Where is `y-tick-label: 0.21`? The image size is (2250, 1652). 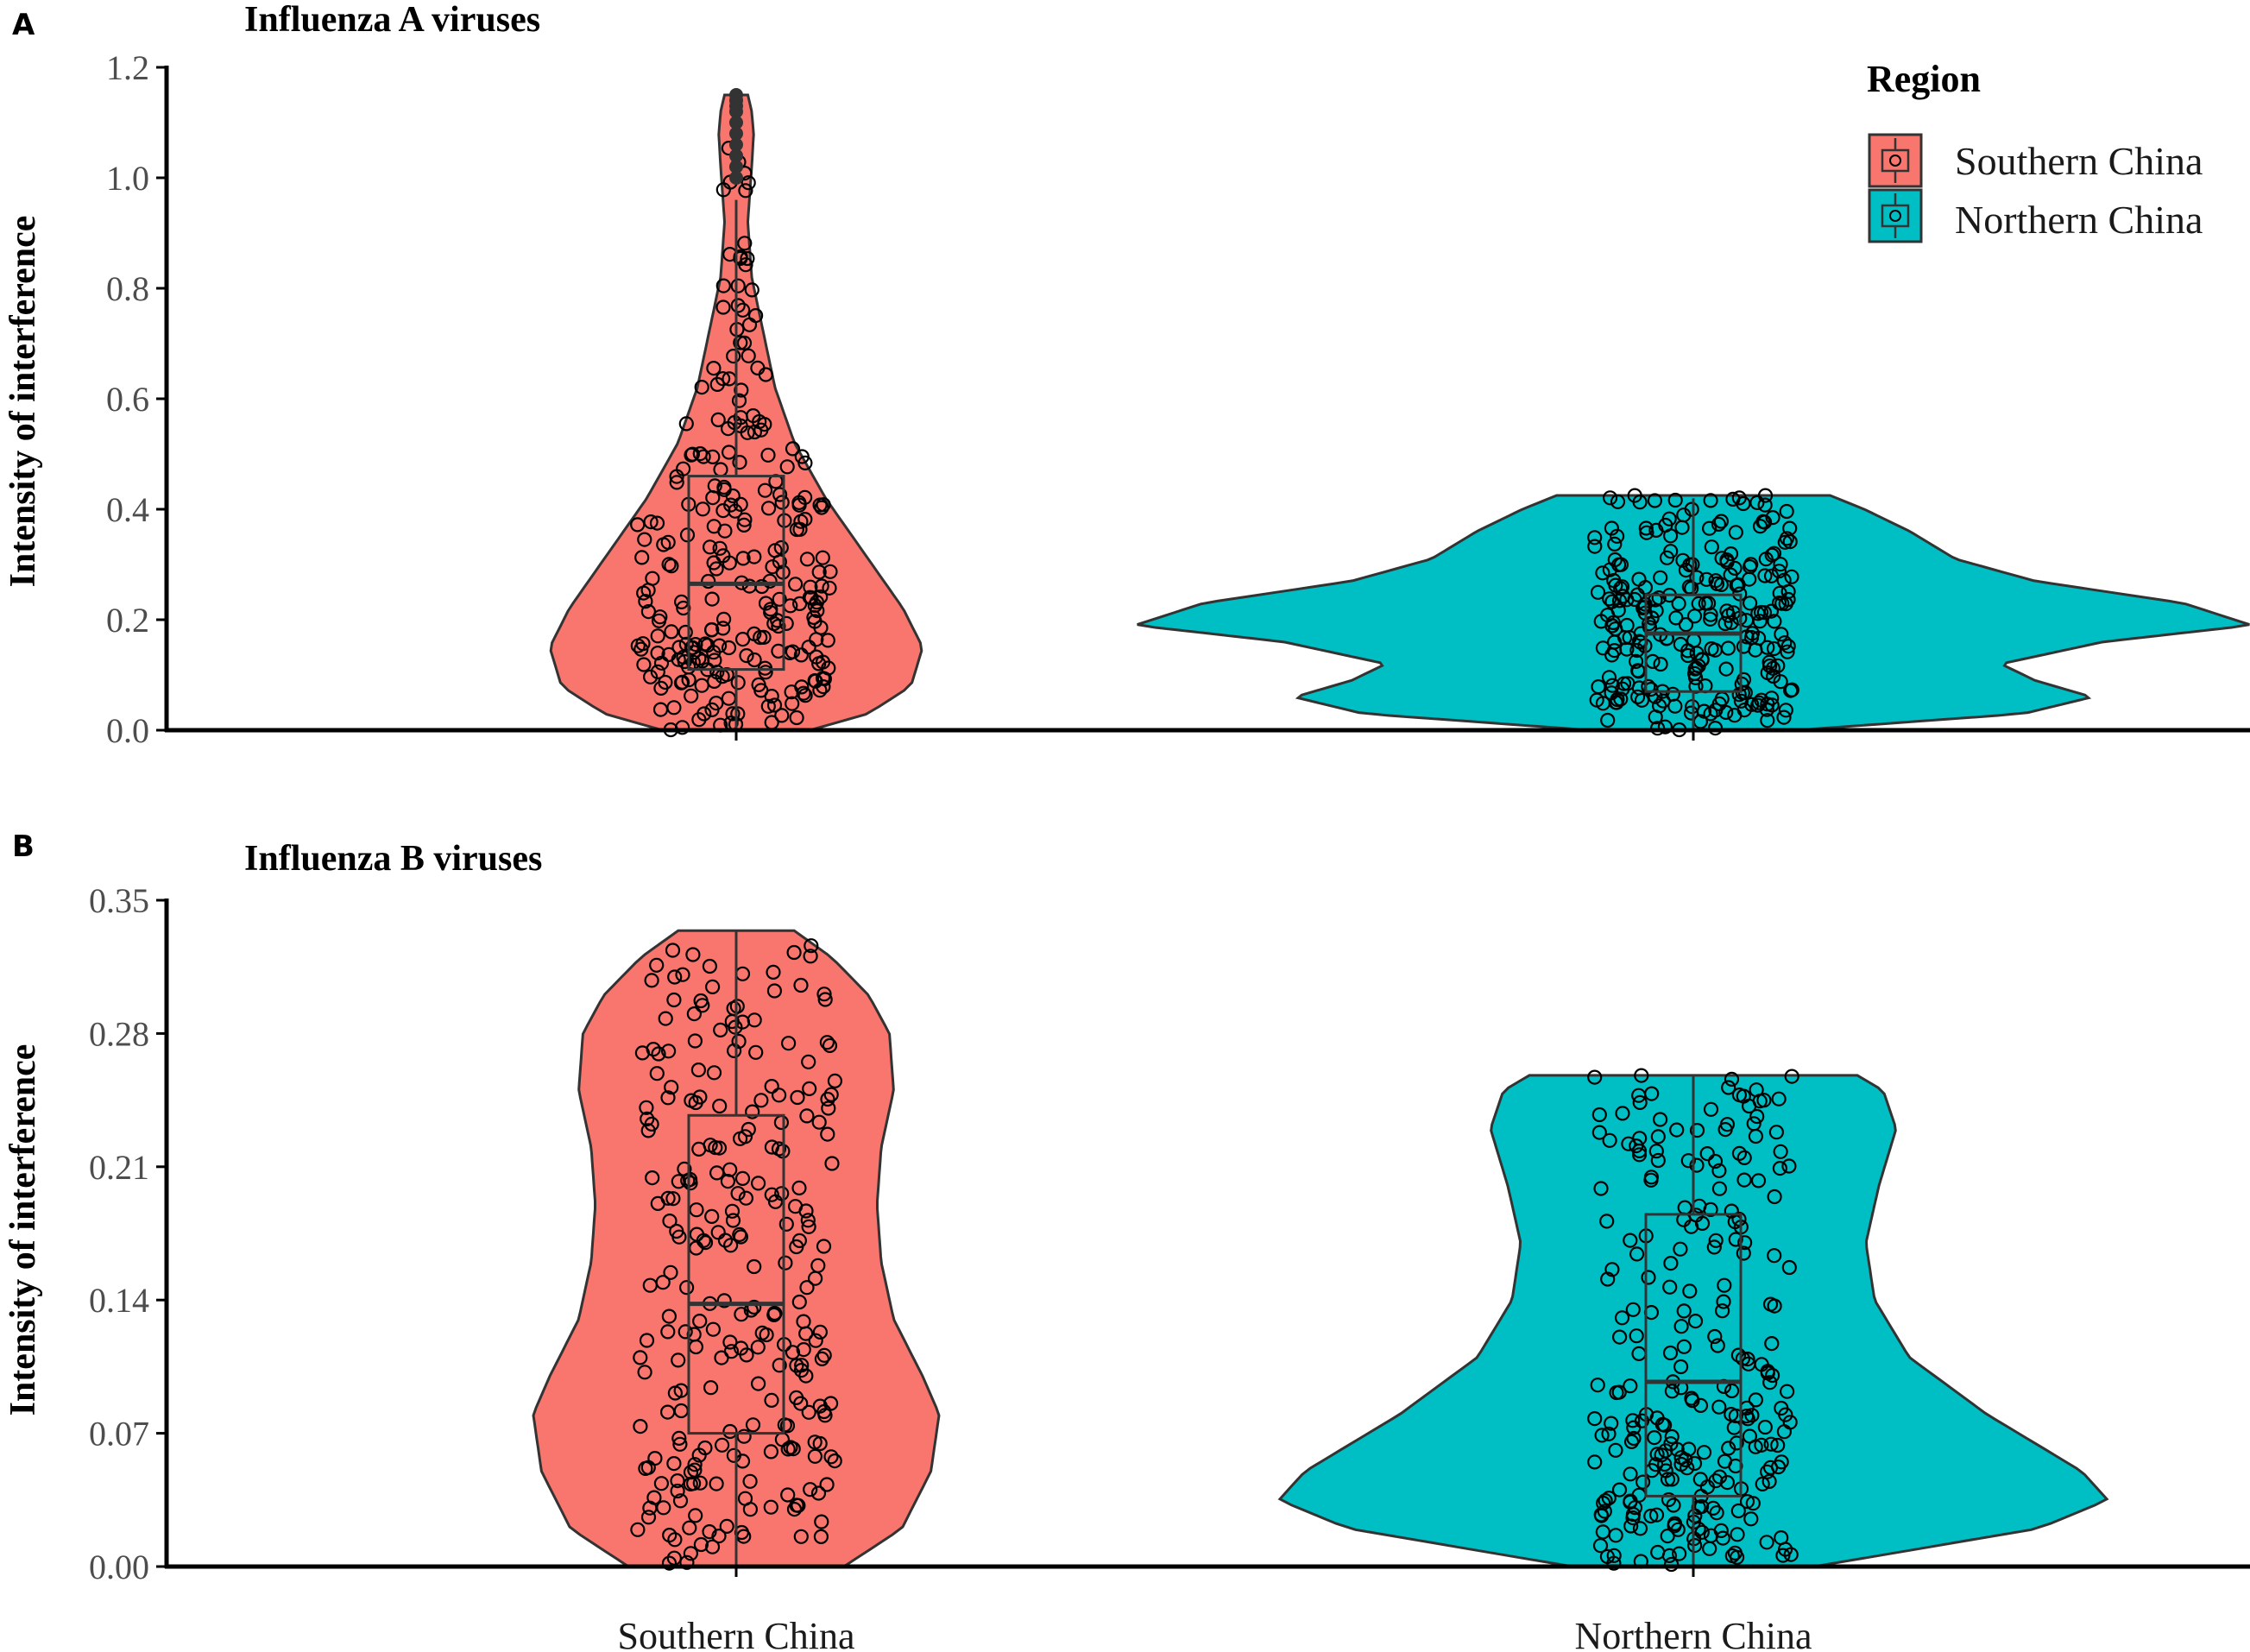 y-tick-label: 0.21 is located at coordinates (119, 1167).